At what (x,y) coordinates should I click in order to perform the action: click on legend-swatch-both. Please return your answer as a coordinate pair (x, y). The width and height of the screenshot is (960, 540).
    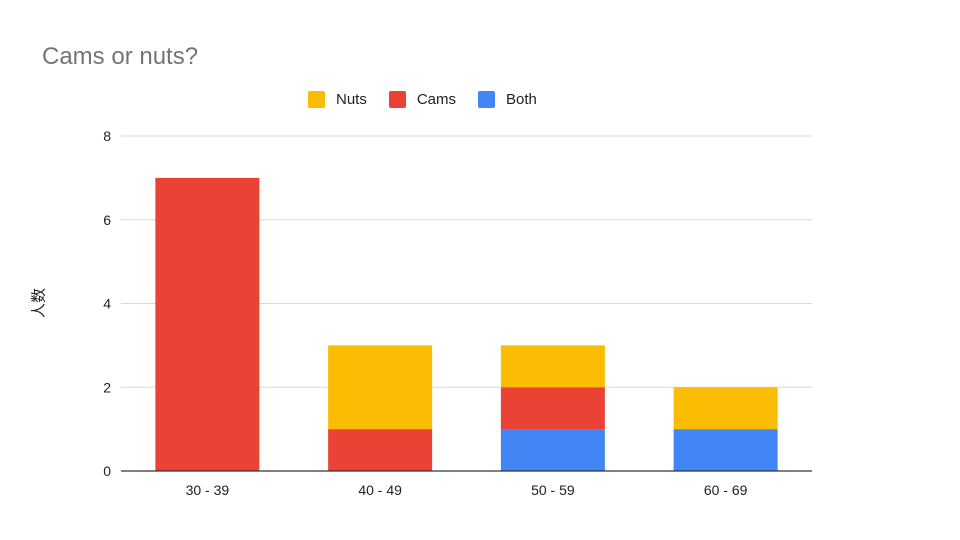
    Looking at the image, I should click on (487, 99).